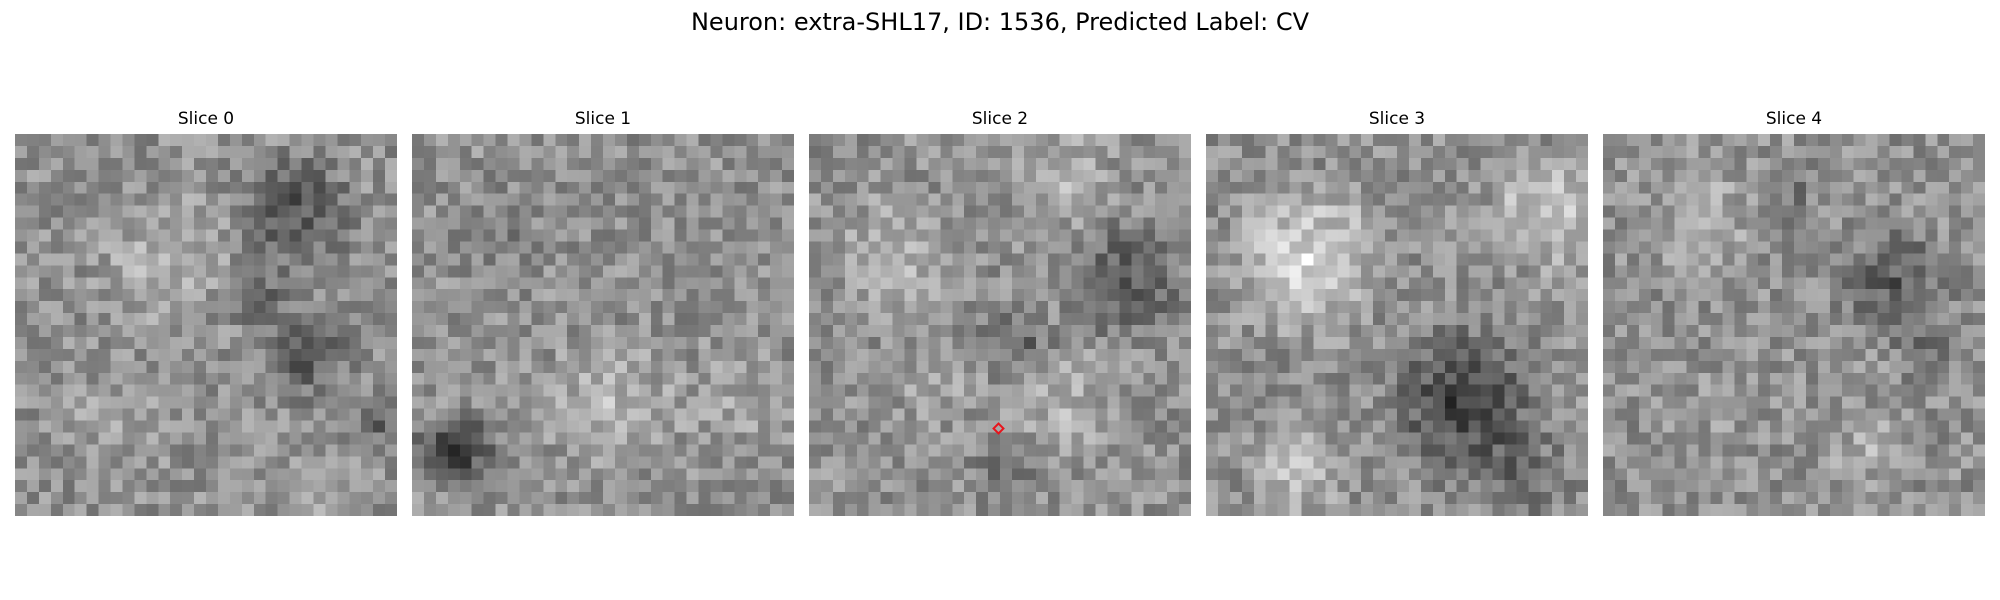  I want to click on slice-panel-1: Slice 1, so click(603, 314).